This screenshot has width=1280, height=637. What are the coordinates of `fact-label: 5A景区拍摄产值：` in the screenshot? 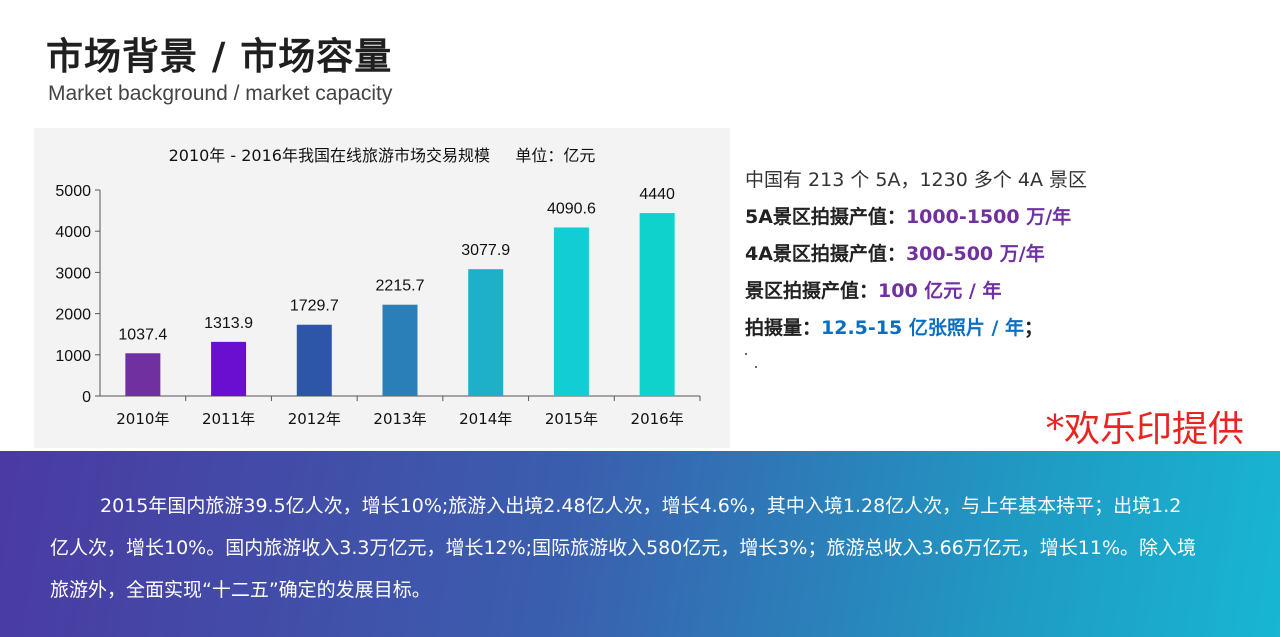 It's located at (825, 217).